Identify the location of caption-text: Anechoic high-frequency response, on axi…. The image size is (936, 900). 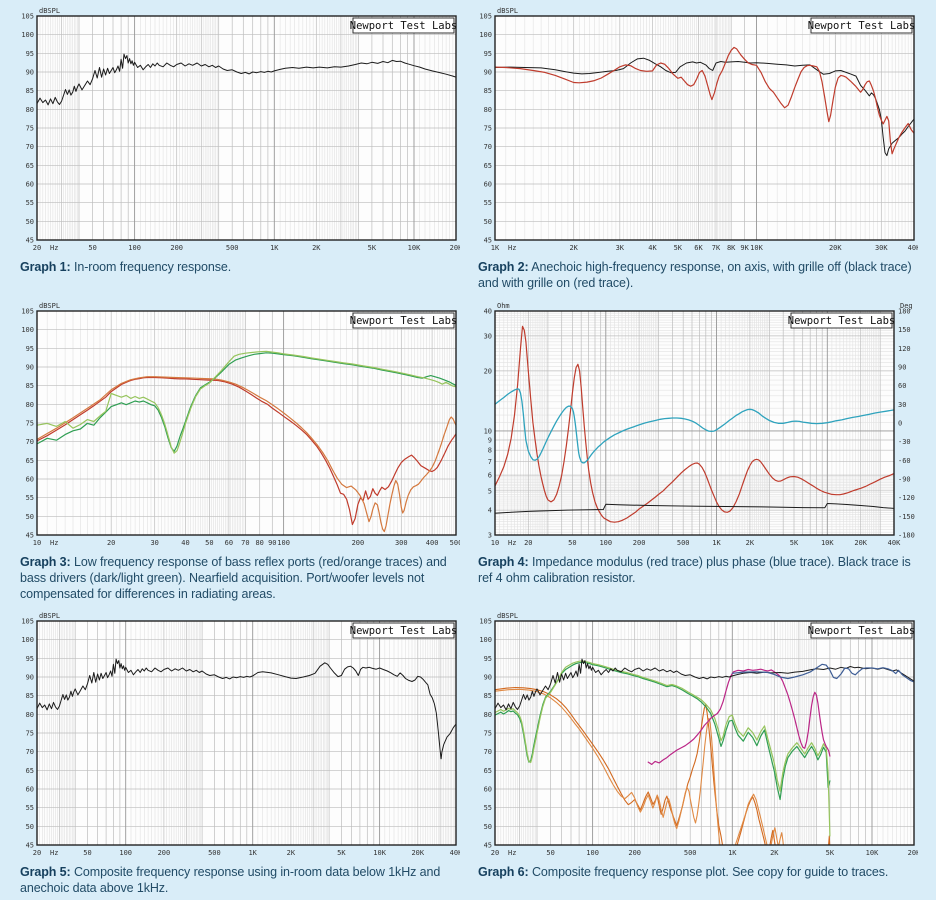
(695, 275).